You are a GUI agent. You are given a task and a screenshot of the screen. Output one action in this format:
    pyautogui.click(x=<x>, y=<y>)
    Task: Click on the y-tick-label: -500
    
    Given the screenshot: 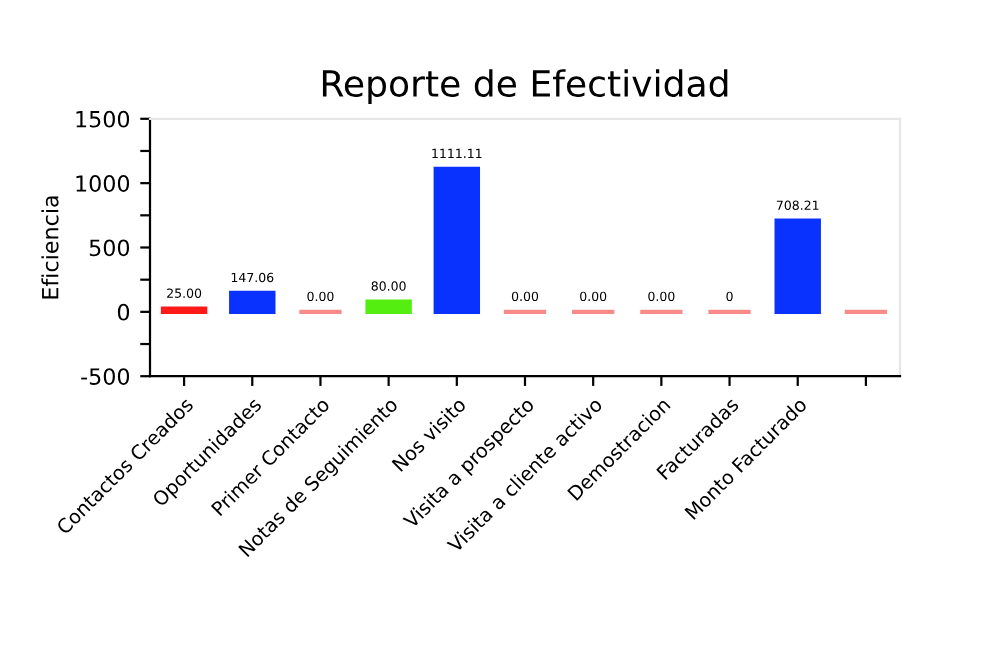 What is the action you would take?
    pyautogui.click(x=105, y=376)
    